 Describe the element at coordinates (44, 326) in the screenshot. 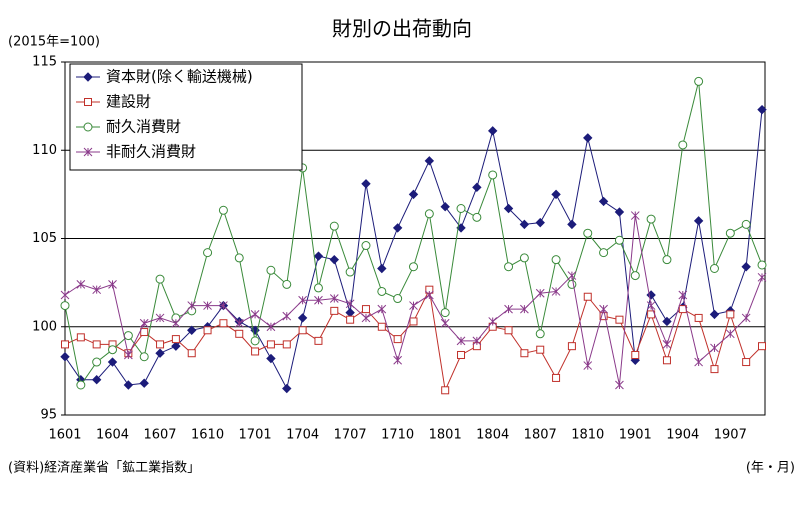

I see `y-tick-label: 100` at that location.